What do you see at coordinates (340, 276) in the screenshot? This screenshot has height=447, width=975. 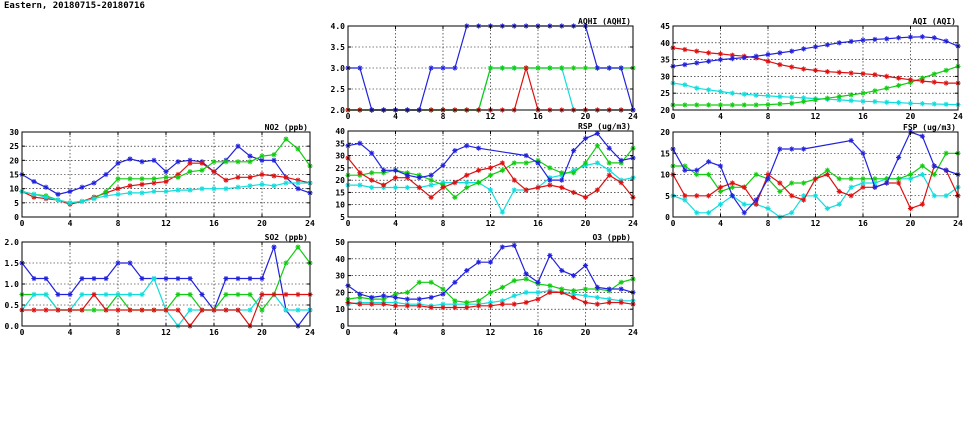 I see `y-tick-label: 30` at bounding box center [340, 276].